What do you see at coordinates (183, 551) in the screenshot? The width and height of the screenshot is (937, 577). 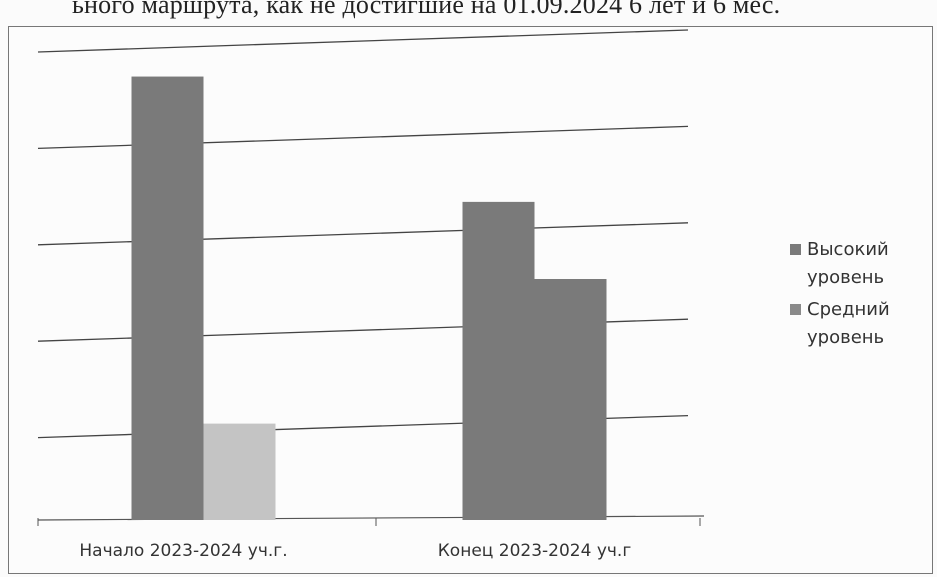 I see `x-tick-label-0: Начало 2023-2024 уч.г.` at bounding box center [183, 551].